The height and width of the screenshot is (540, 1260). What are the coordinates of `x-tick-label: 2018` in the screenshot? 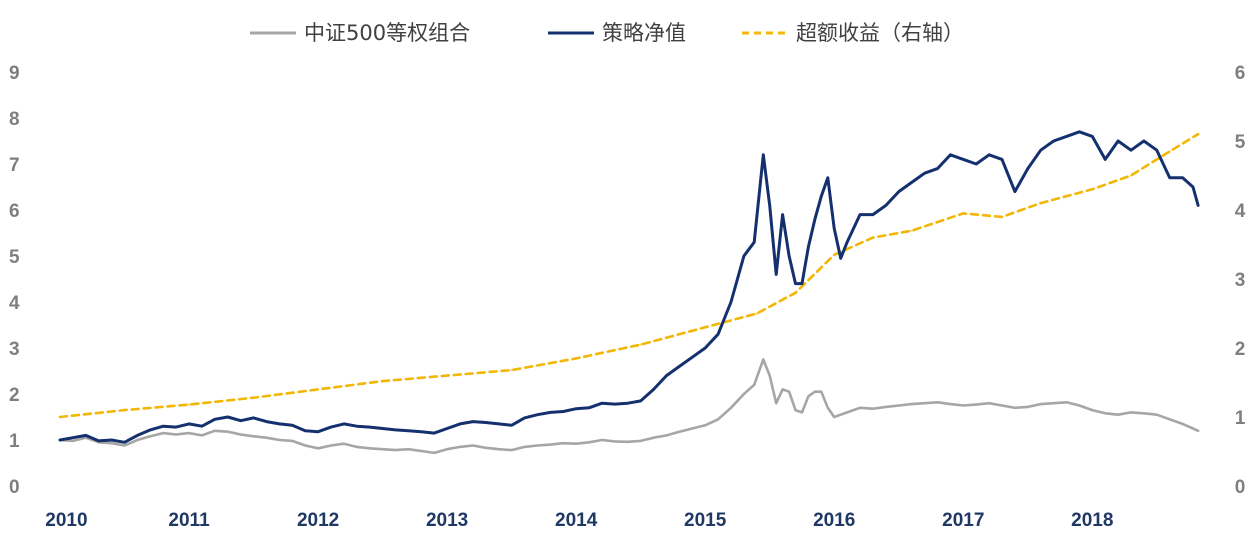 It's located at (1092, 520).